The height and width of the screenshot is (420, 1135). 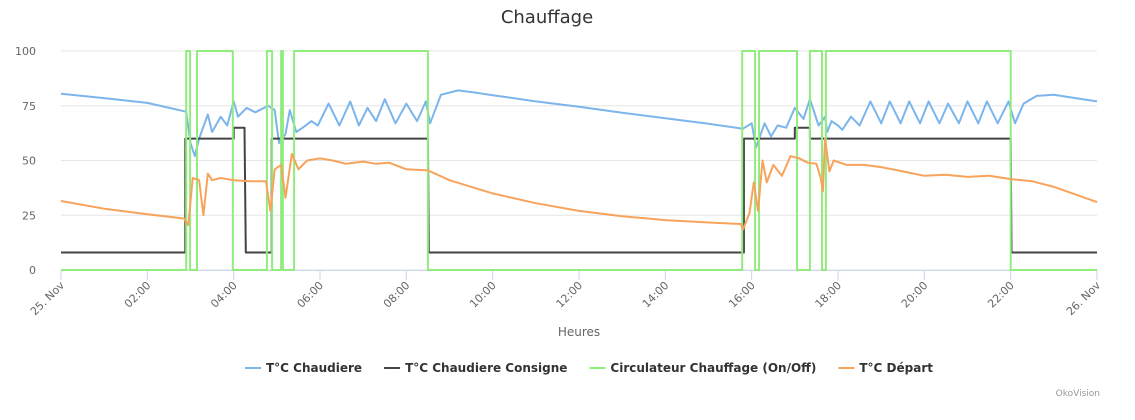 What do you see at coordinates (742, 295) in the screenshot?
I see `x-tick-label: 16:00` at bounding box center [742, 295].